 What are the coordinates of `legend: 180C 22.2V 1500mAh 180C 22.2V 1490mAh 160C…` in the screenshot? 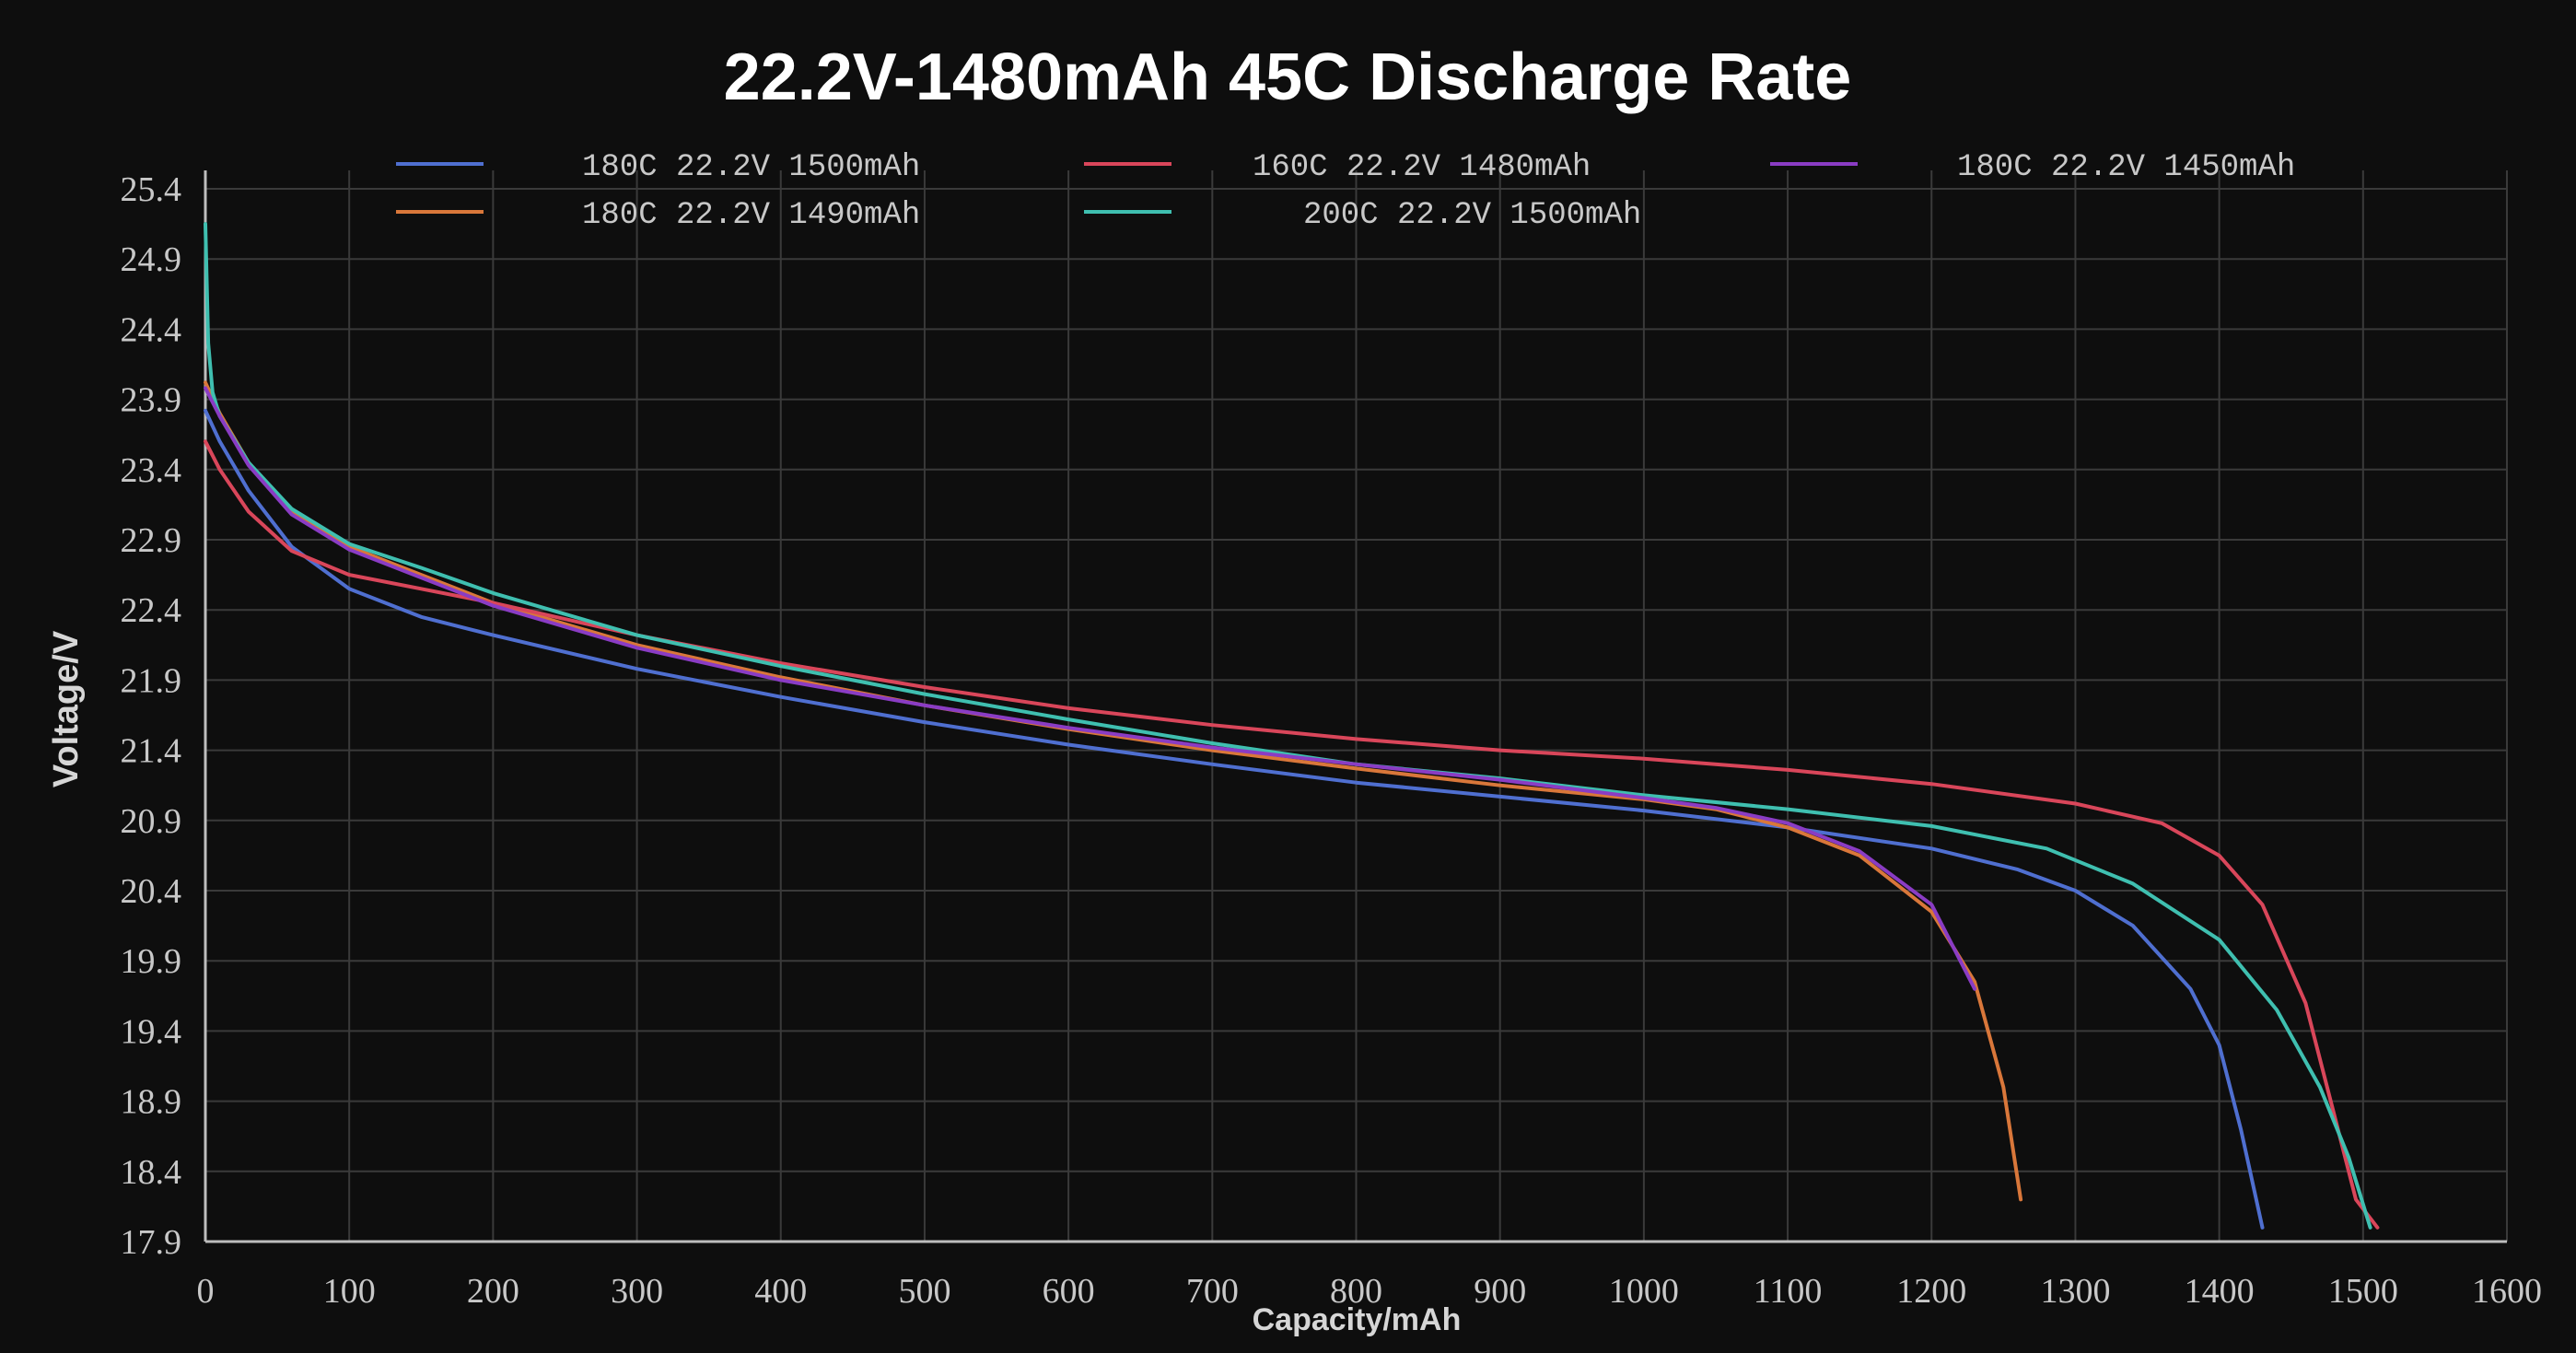 It's located at (1345, 191).